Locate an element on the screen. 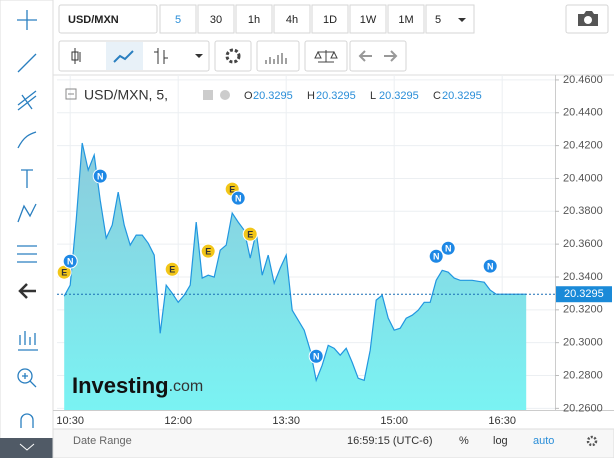  area-active is located at coordinates (124, 56).